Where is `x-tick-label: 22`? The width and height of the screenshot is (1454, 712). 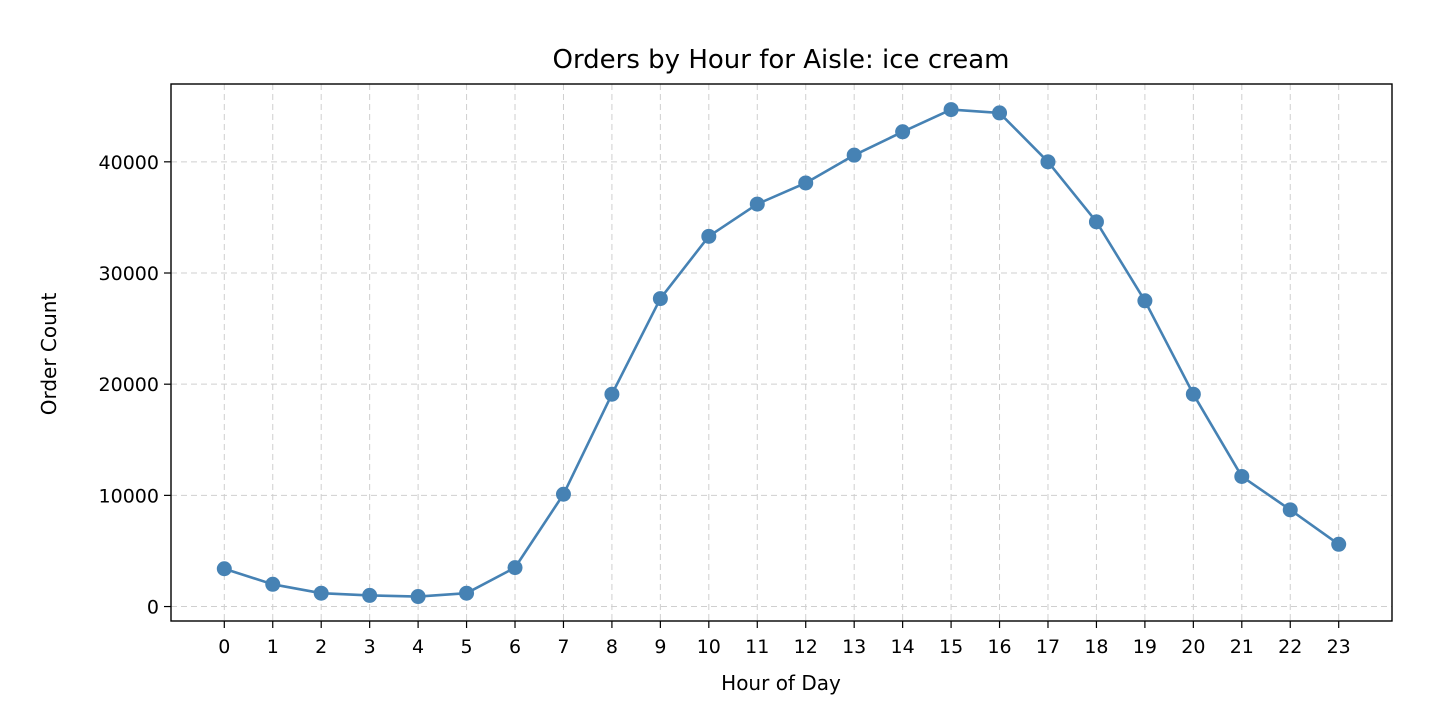
x-tick-label: 22 is located at coordinates (1290, 647).